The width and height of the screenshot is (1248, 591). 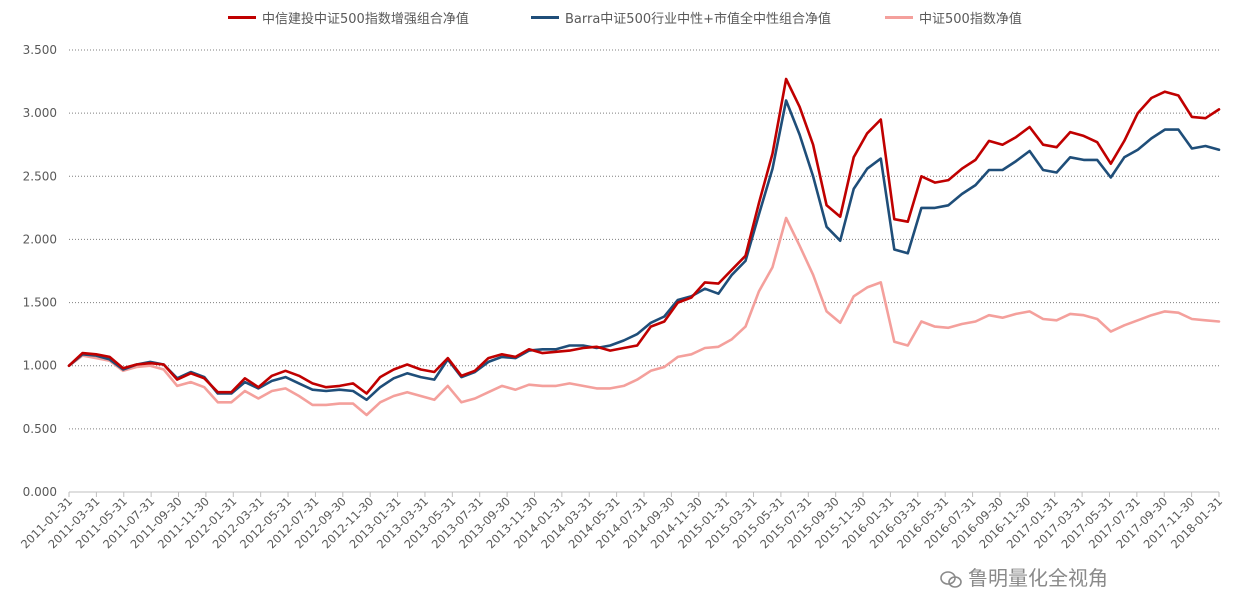 I want to click on wechat-icon, so click(x=951, y=579).